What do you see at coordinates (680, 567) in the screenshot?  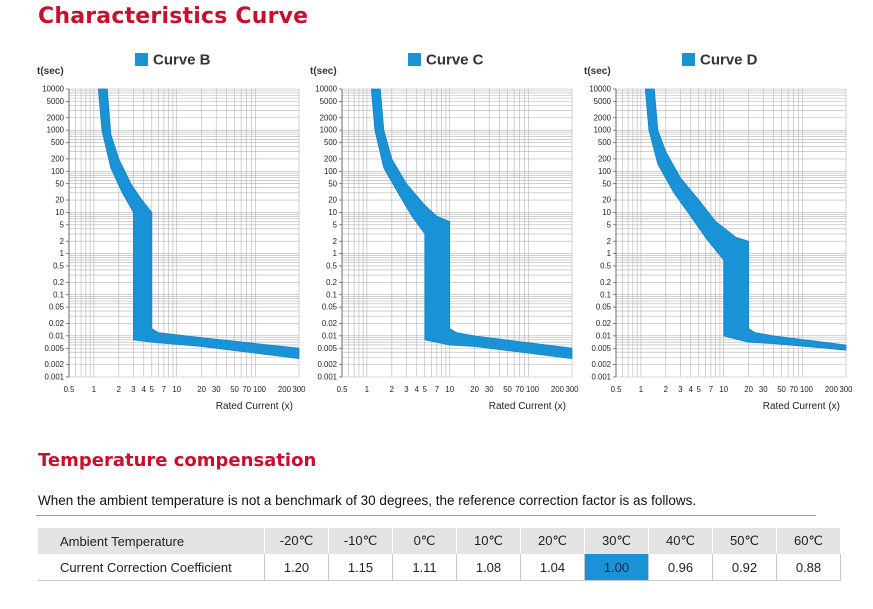 I see `coefficient-cell: 0.96` at bounding box center [680, 567].